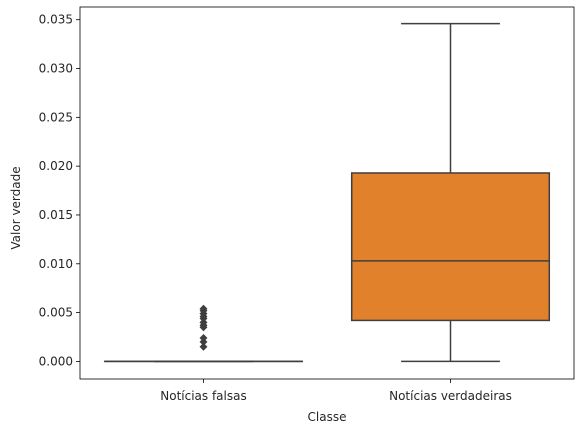 The width and height of the screenshot is (584, 432). Describe the element at coordinates (203, 396) in the screenshot. I see `x-tick-label: Notícias falsas` at that location.